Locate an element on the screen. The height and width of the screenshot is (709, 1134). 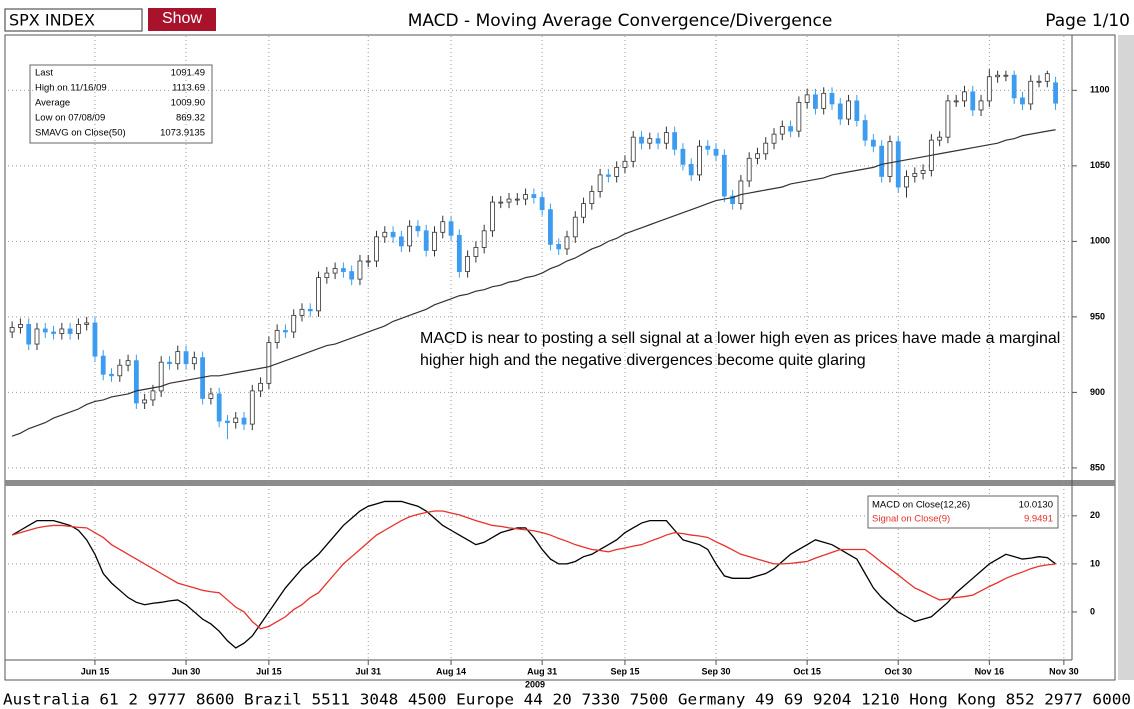
side-strip is located at coordinates (1126, 357).